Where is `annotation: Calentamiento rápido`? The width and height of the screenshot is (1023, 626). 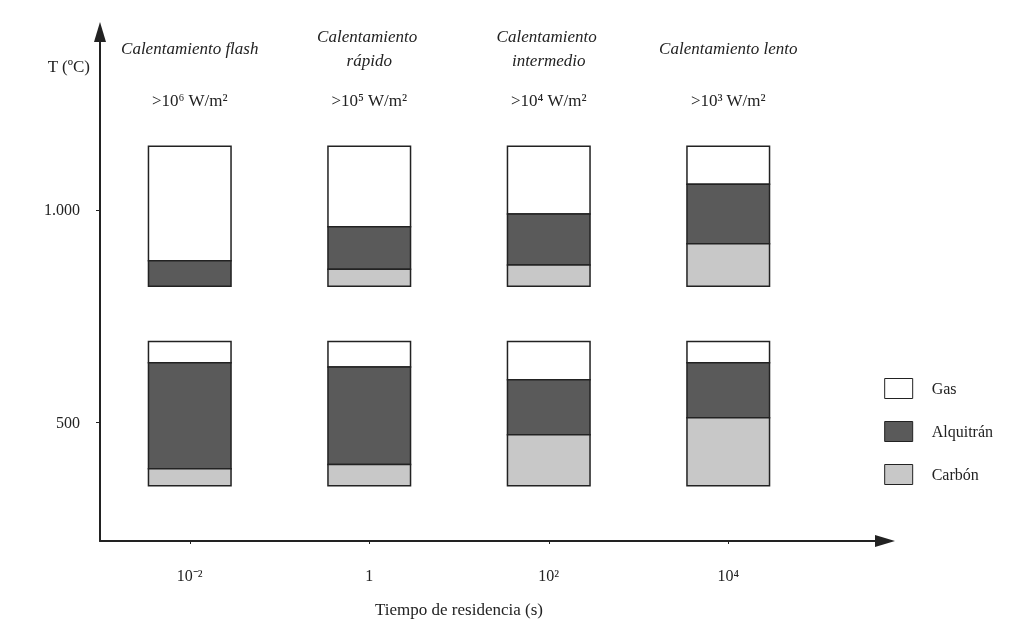
annotation: Calentamiento rápido is located at coordinates (369, 48).